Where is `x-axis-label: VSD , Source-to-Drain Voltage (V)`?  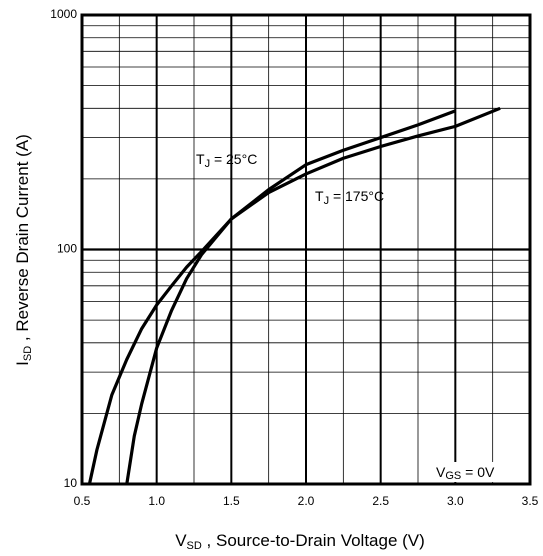 x-axis-label: VSD , Source-to-Drain Voltage (V) is located at coordinates (300, 541).